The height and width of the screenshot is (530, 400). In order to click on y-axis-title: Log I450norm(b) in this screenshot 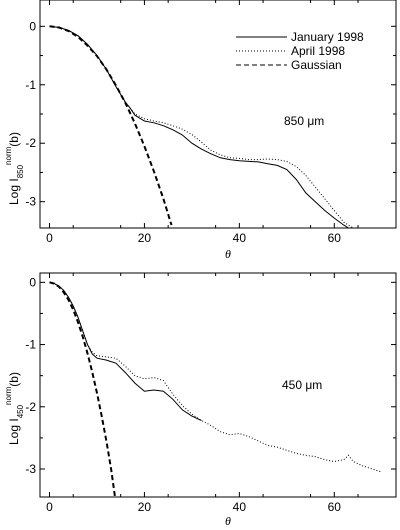, I will do `click(14, 408)`.